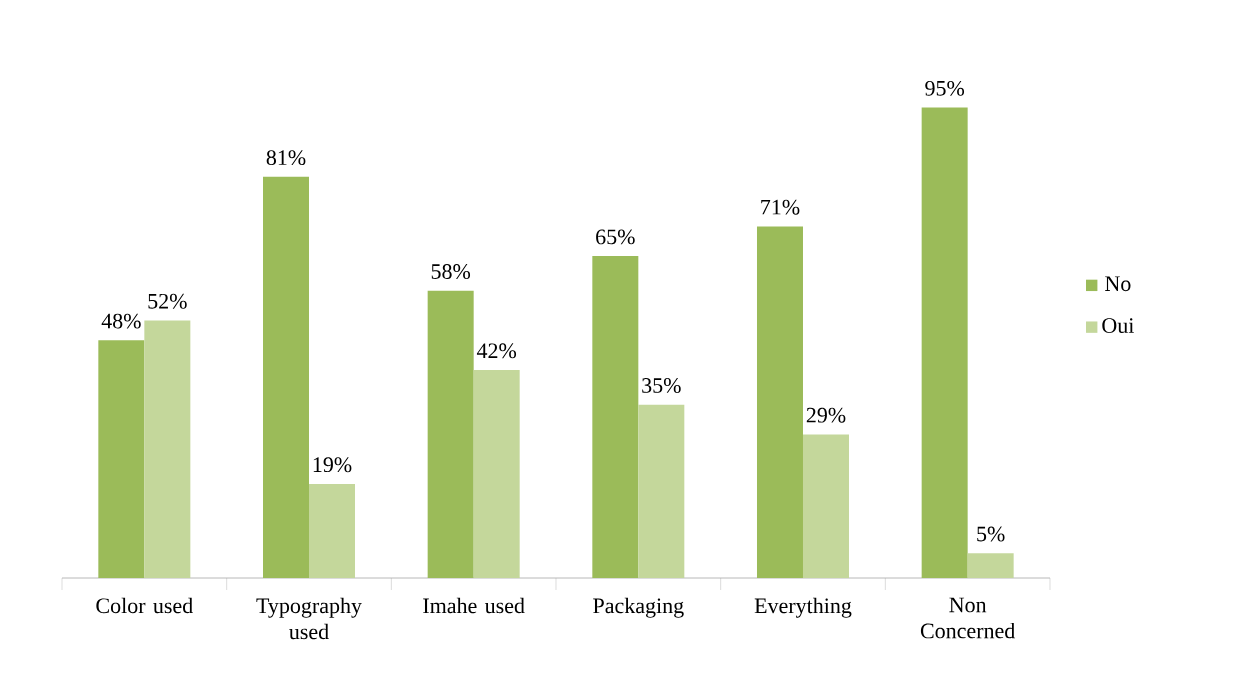 This screenshot has height=677, width=1253. I want to click on data-label: 71%, so click(780, 207).